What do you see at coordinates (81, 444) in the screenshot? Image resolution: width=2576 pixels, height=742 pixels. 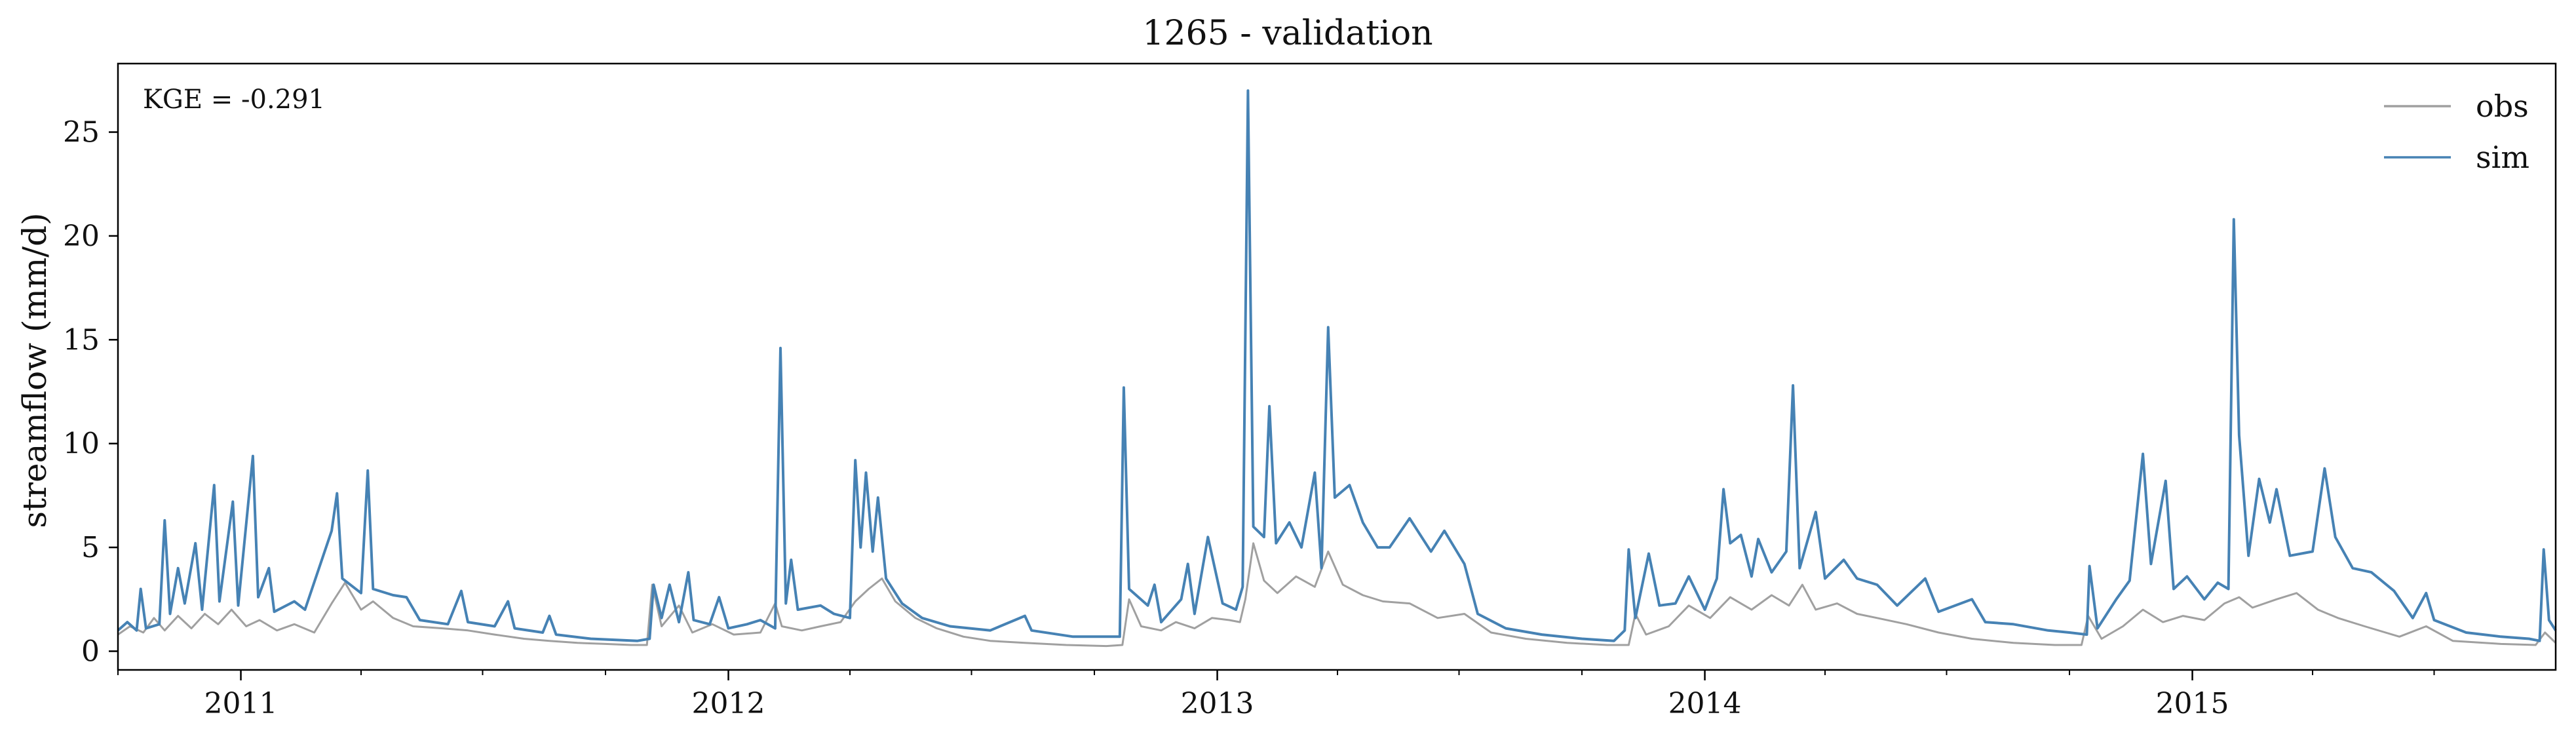 I see `y-tick-label: 10` at bounding box center [81, 444].